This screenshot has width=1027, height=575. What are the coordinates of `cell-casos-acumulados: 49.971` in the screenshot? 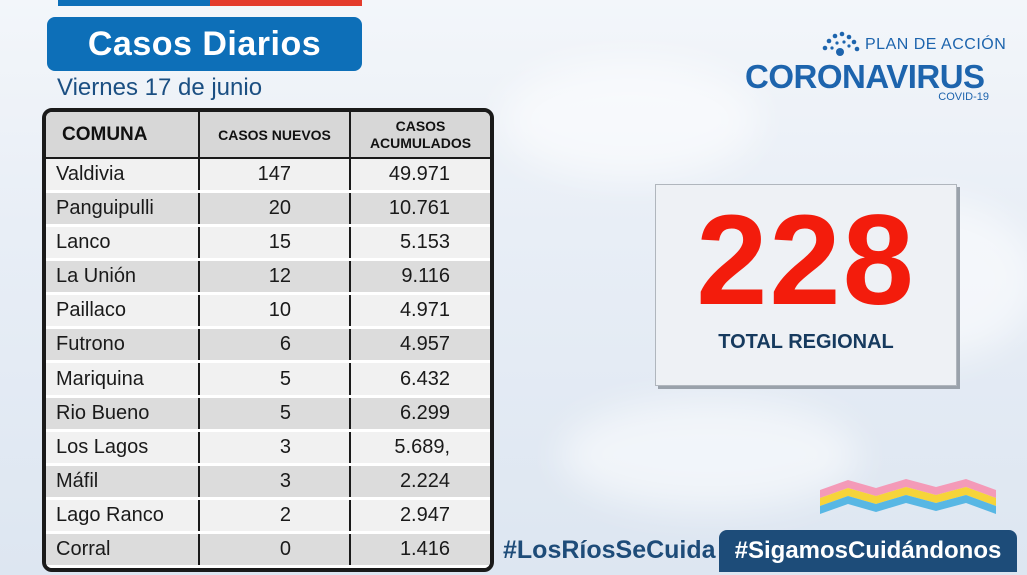 It's located at (420, 176).